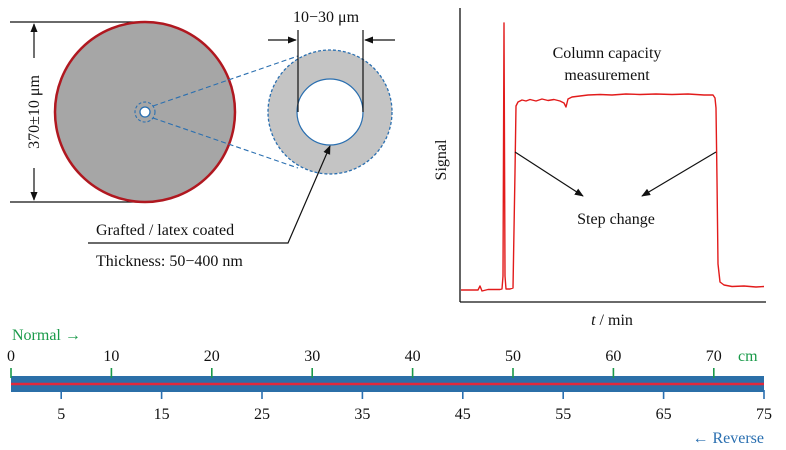 This screenshot has height=450, width=786. What do you see at coordinates (209, 194) in the screenshot?
I see `coating-leader-line` at bounding box center [209, 194].